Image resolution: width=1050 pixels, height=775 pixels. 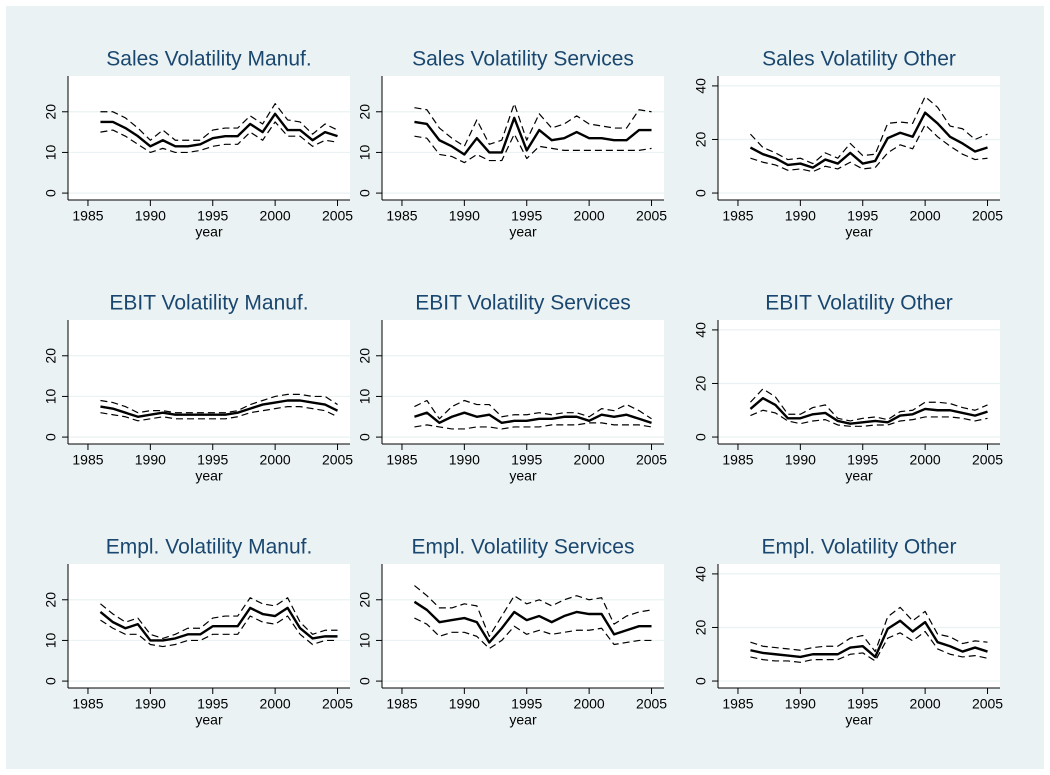 I want to click on chart-title: Sales Volatility Services, so click(x=523, y=59).